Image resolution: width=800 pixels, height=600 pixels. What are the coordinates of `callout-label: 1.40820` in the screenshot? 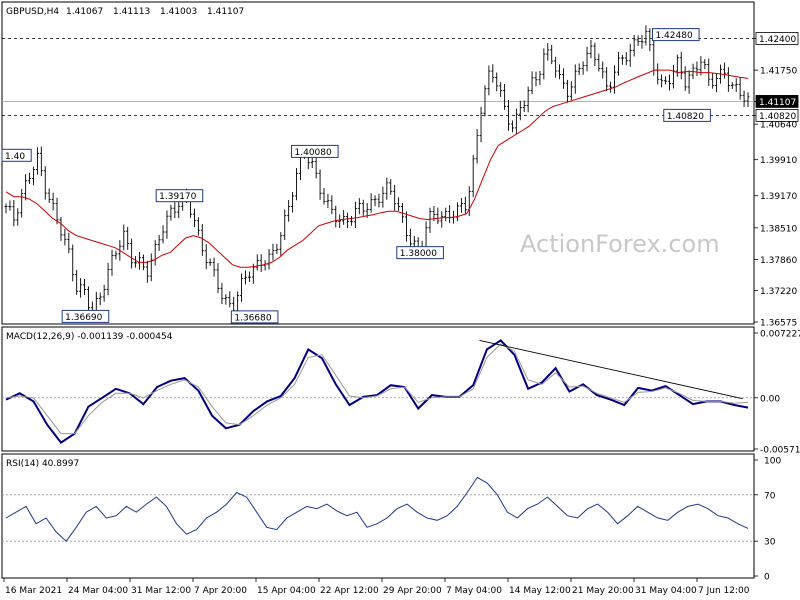 It's located at (685, 117).